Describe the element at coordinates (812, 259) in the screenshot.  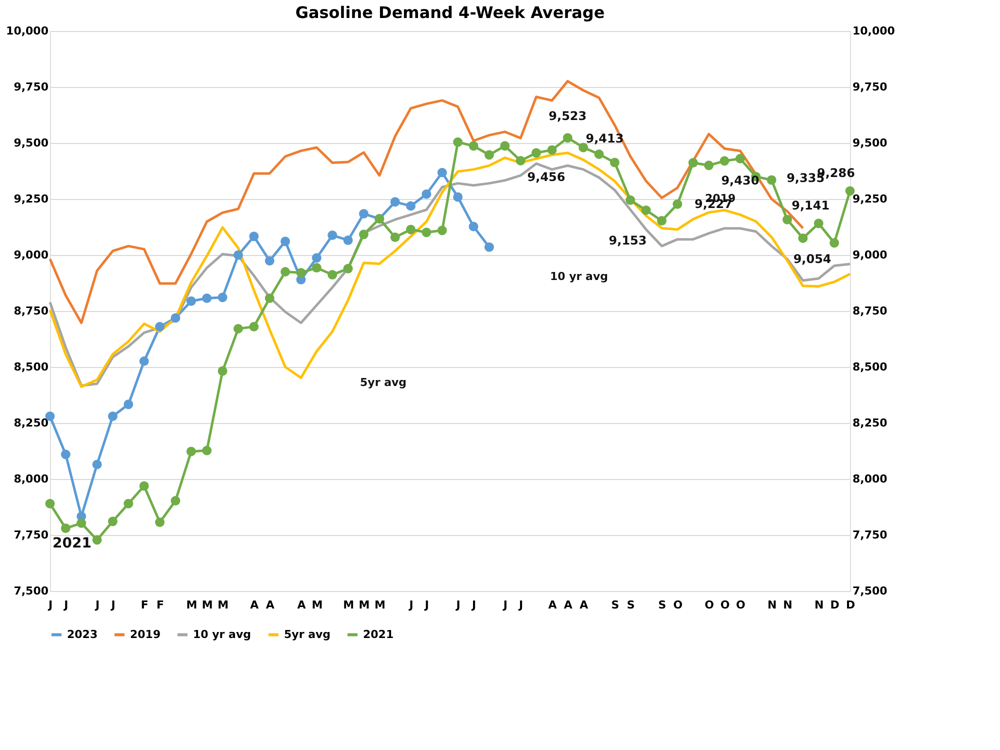
I see `data-label: 9,054` at that location.